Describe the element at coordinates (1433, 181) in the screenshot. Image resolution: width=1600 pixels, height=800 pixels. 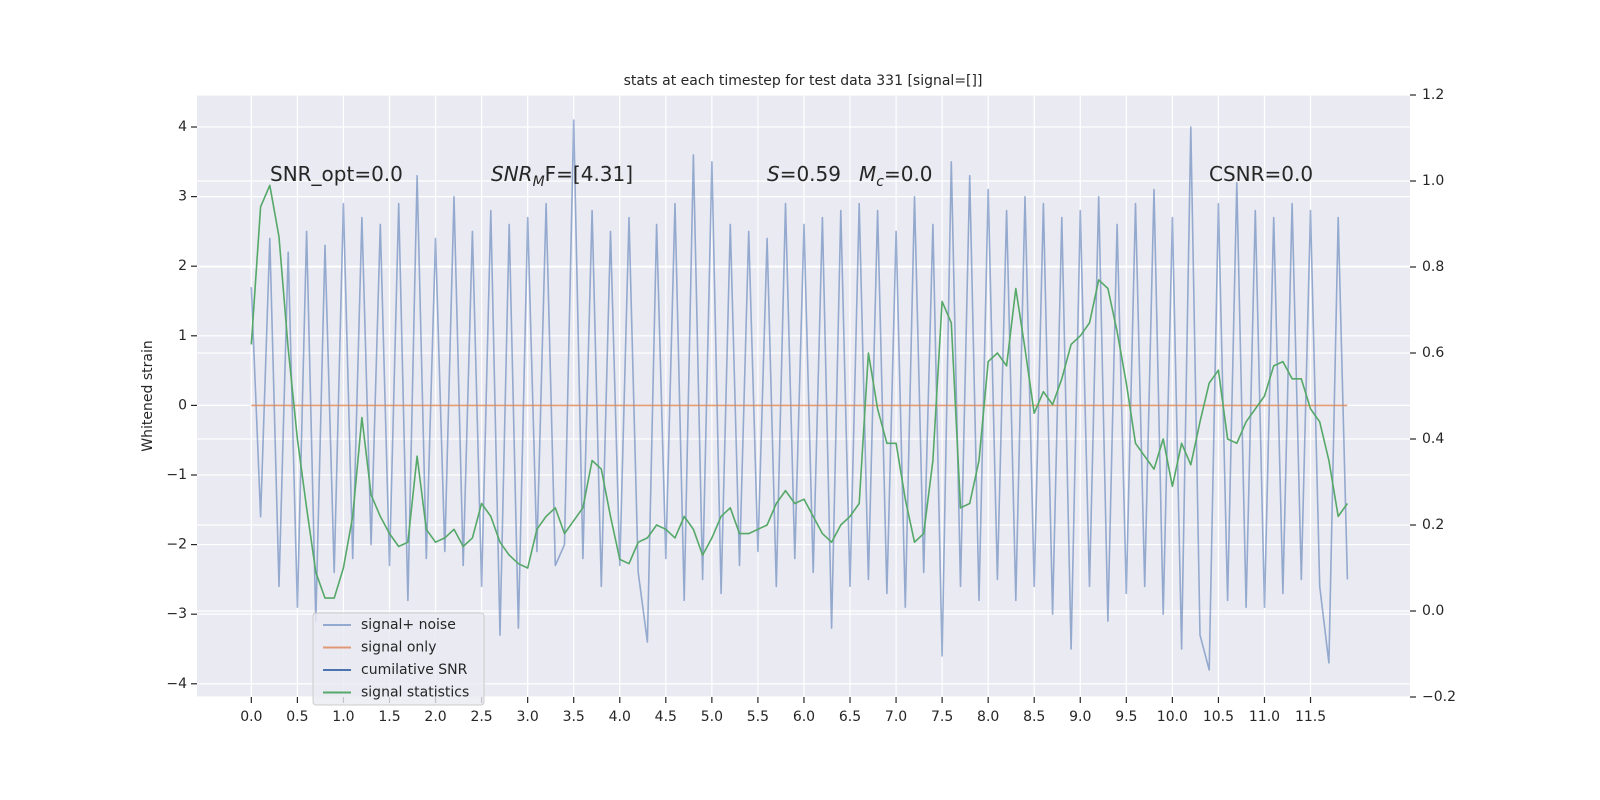
I see `y2-tick-label: 1.0` at that location.